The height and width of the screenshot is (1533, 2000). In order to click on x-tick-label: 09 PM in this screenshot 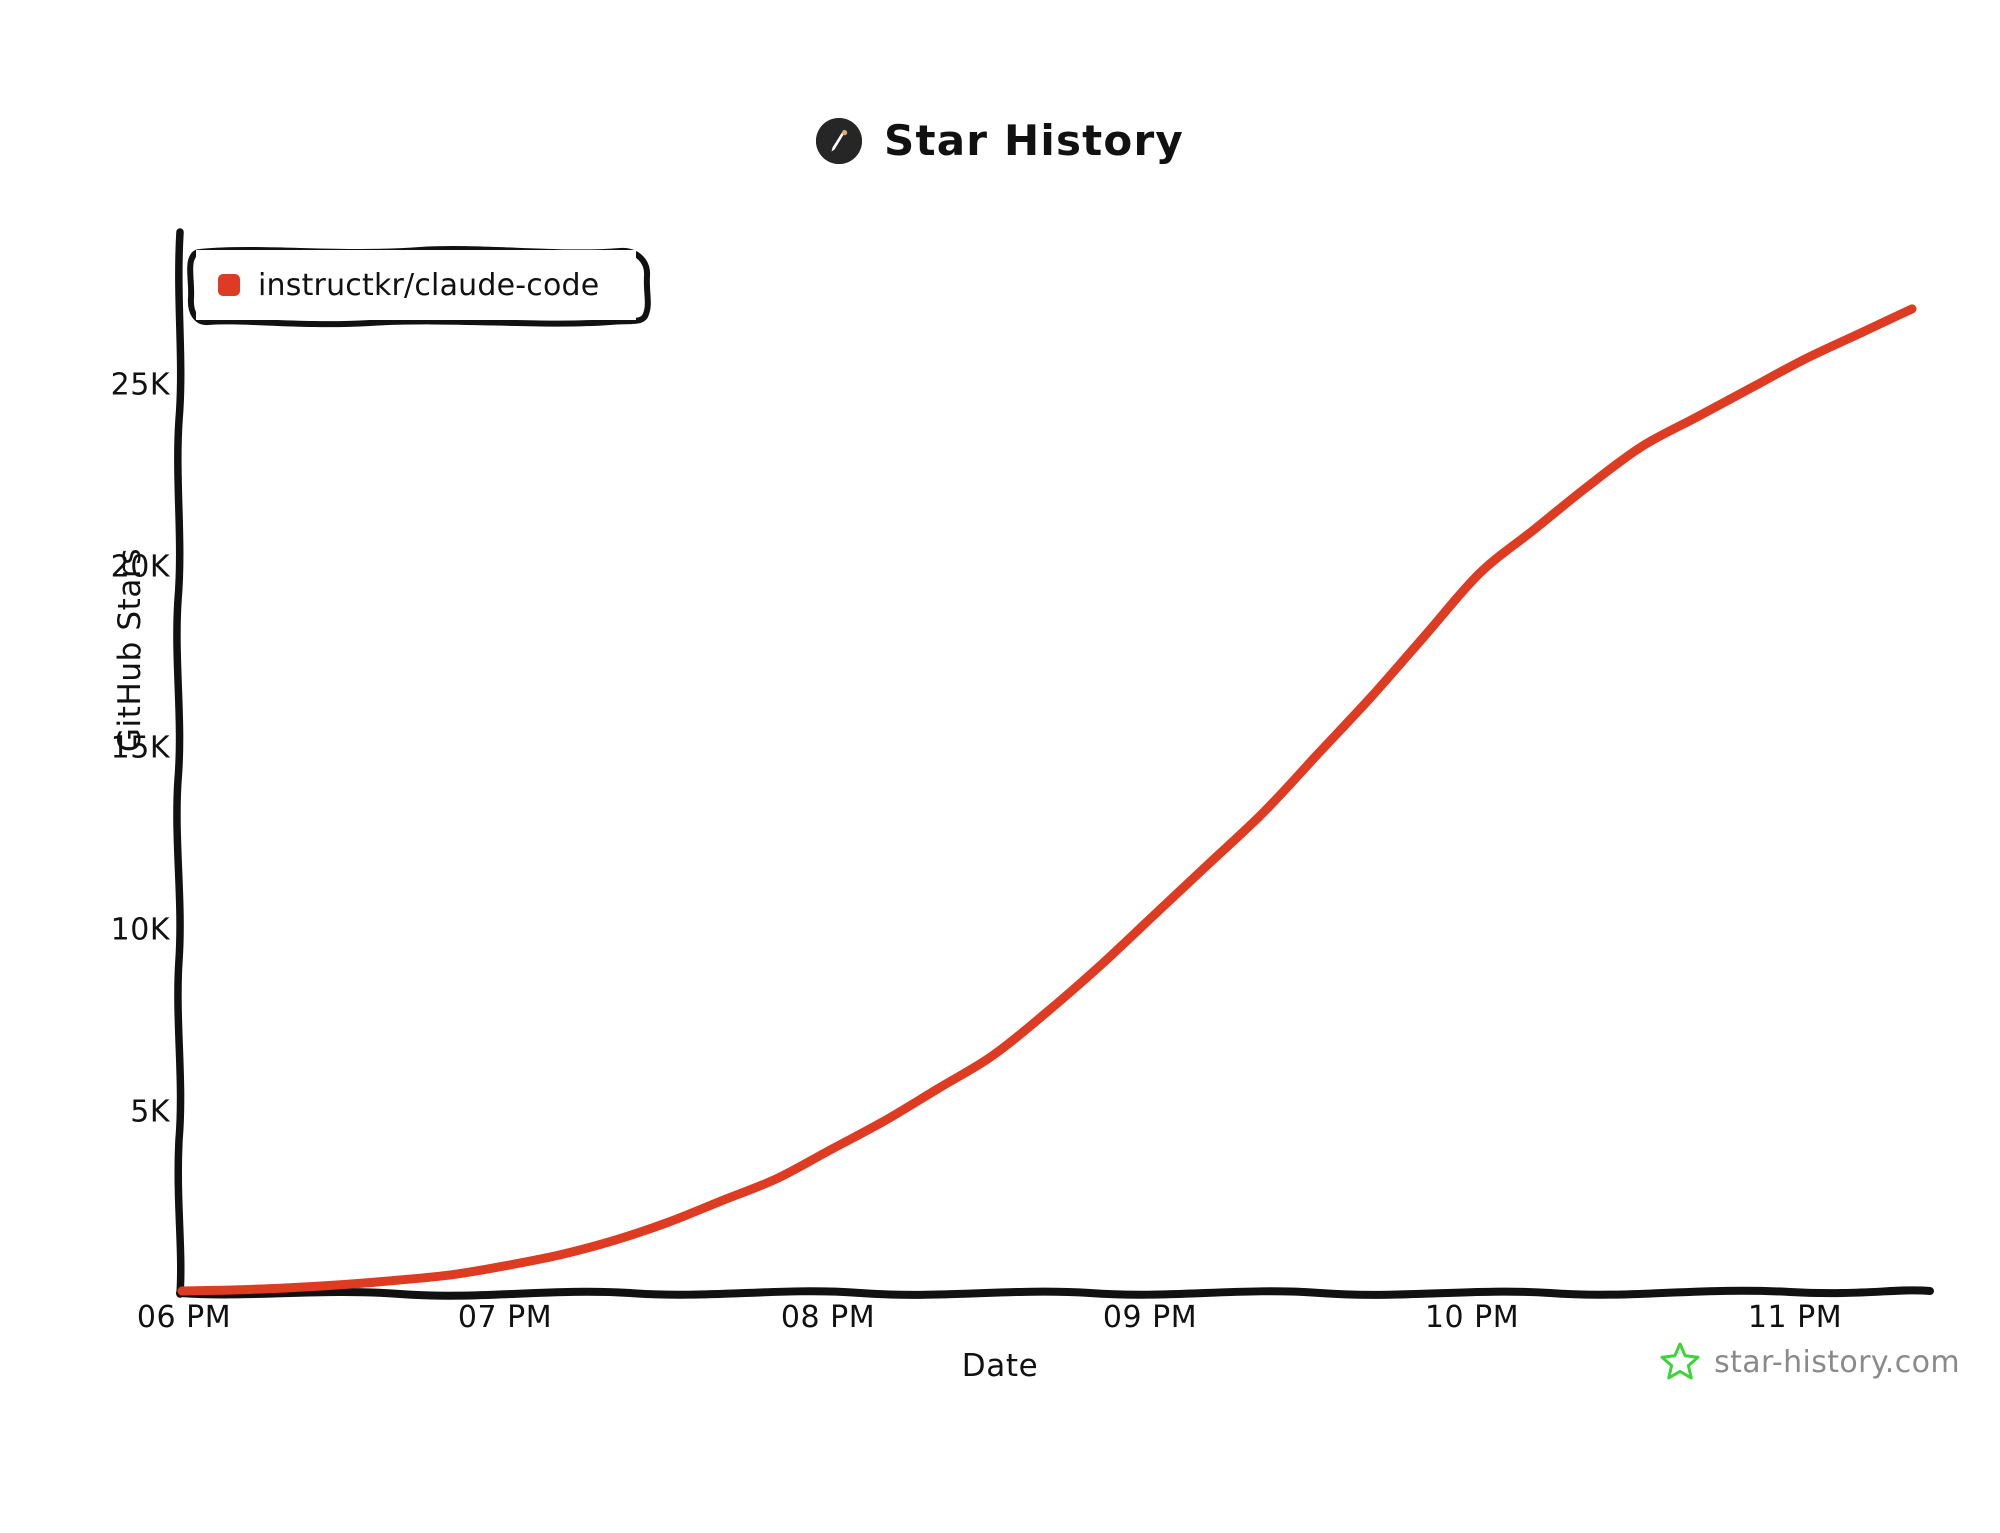, I will do `click(1150, 1317)`.